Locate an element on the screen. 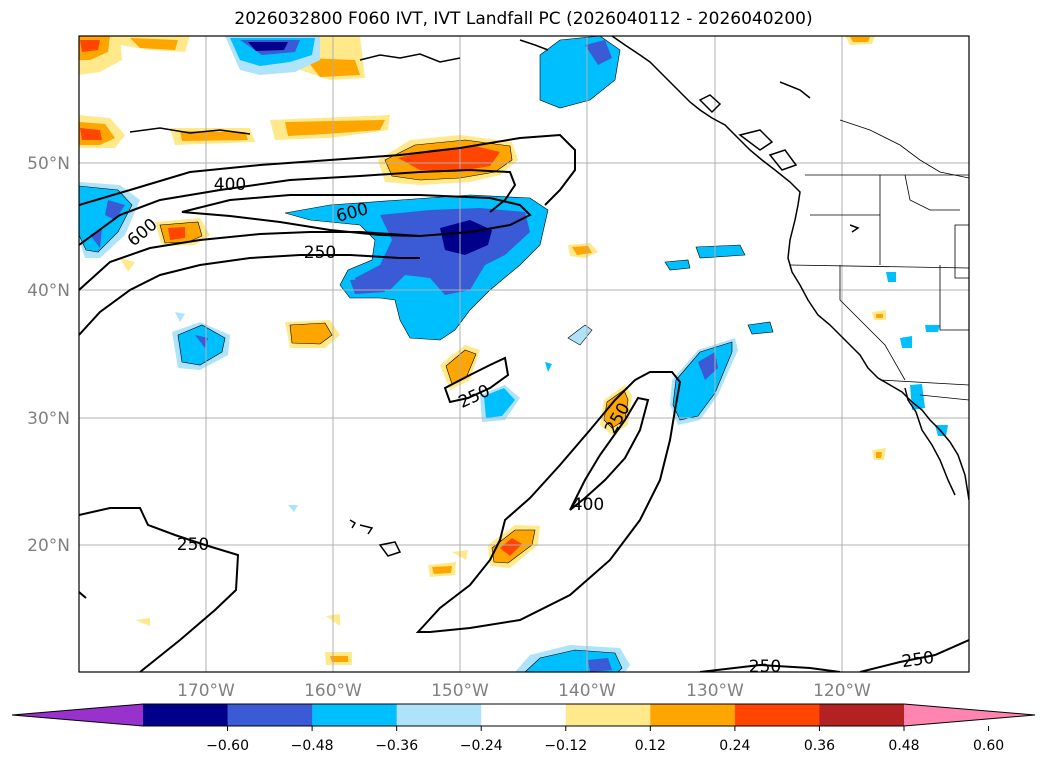 The image size is (1047, 765). lat-label-30n: 30°N is located at coordinates (48, 419).